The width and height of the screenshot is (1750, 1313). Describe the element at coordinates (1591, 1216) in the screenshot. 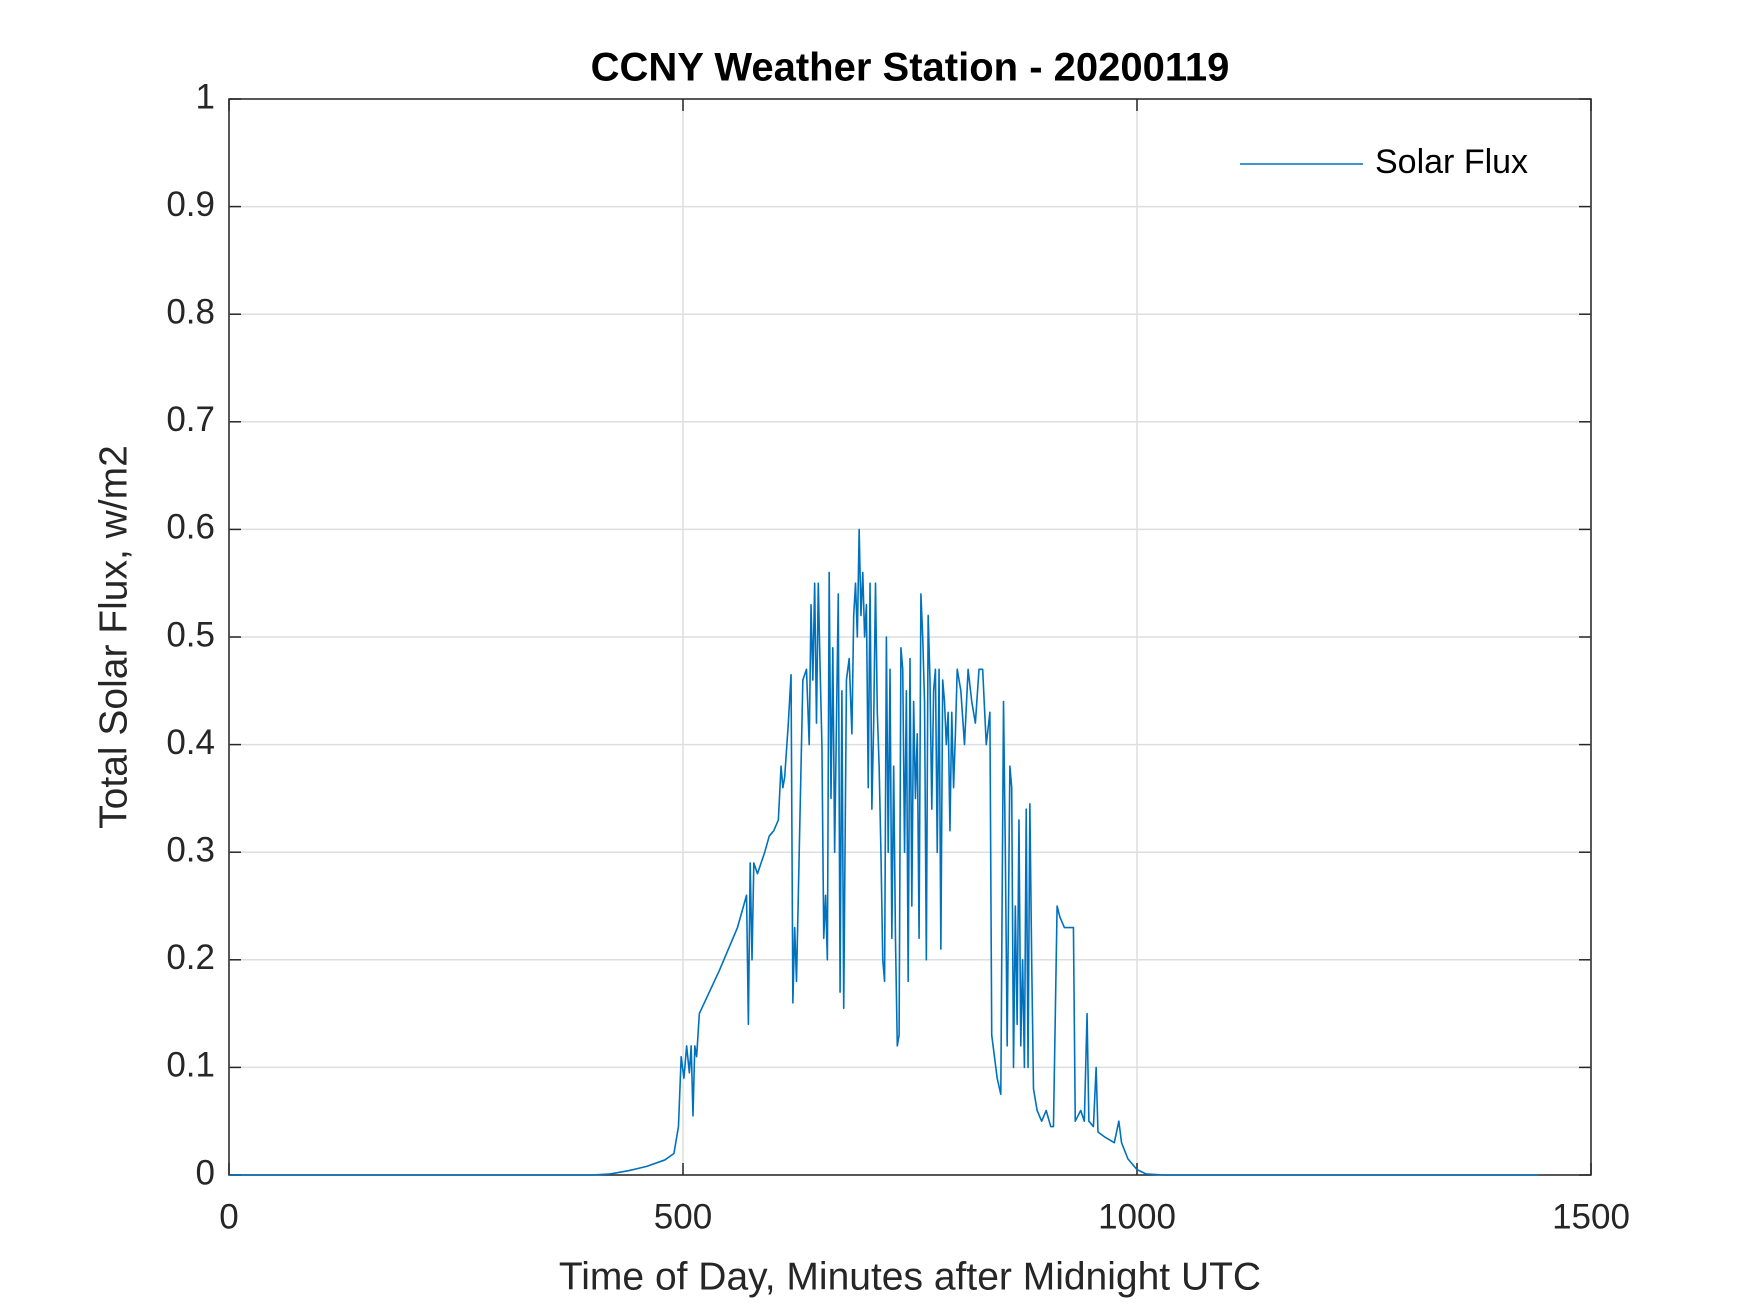

I see `x-tick-label: 1500` at that location.